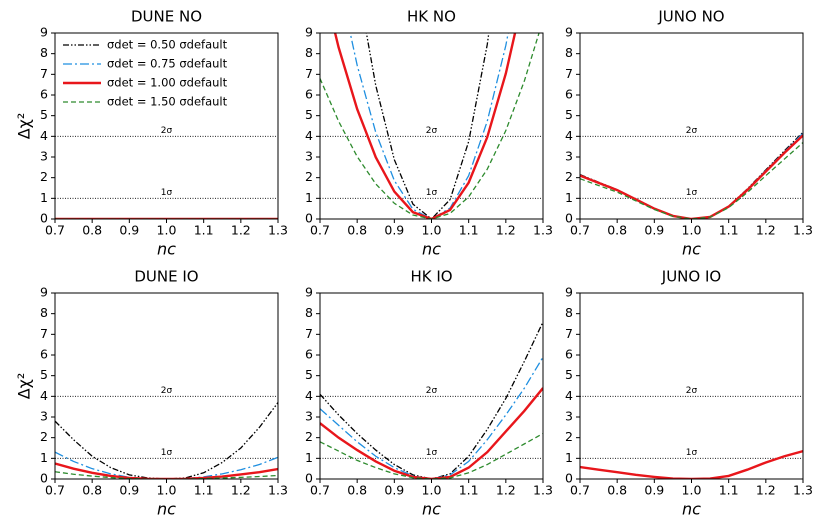 The image size is (830, 532). What do you see at coordinates (690, 17) in the screenshot?
I see `panel-title: JUNO NO` at bounding box center [690, 17].